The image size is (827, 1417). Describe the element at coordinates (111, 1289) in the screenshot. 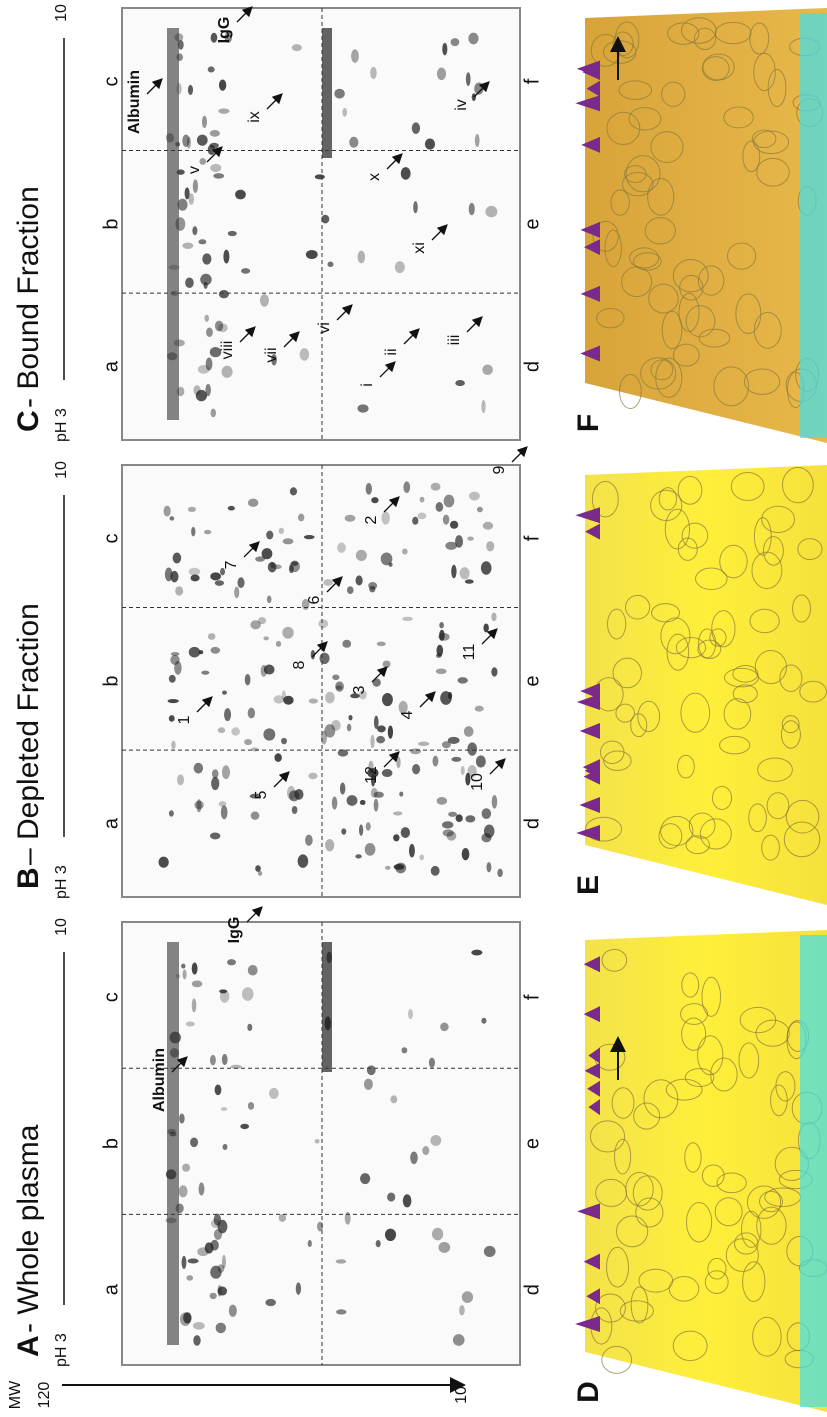

I see `region-label: a` at that location.